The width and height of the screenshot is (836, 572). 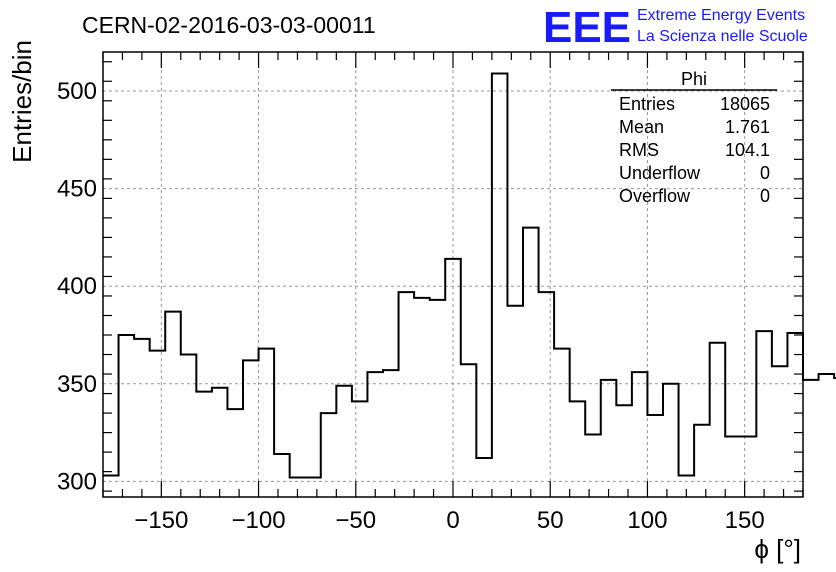 I want to click on stats-row-value: 18065, so click(x=745, y=104).